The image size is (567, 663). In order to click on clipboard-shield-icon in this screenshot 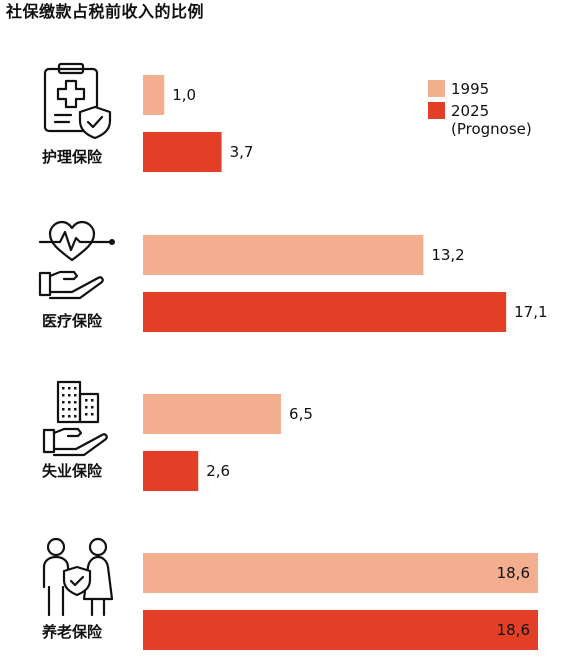, I will do `click(77, 101)`.